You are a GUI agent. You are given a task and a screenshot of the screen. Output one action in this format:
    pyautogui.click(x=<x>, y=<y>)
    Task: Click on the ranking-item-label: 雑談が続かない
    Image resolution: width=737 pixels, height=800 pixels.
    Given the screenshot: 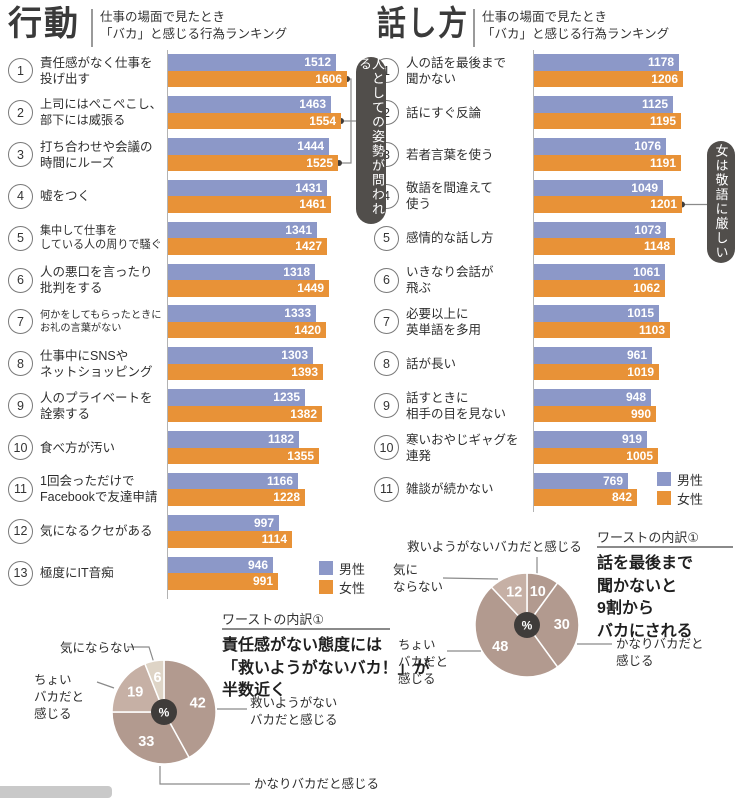 What is the action you would take?
    pyautogui.click(x=450, y=489)
    